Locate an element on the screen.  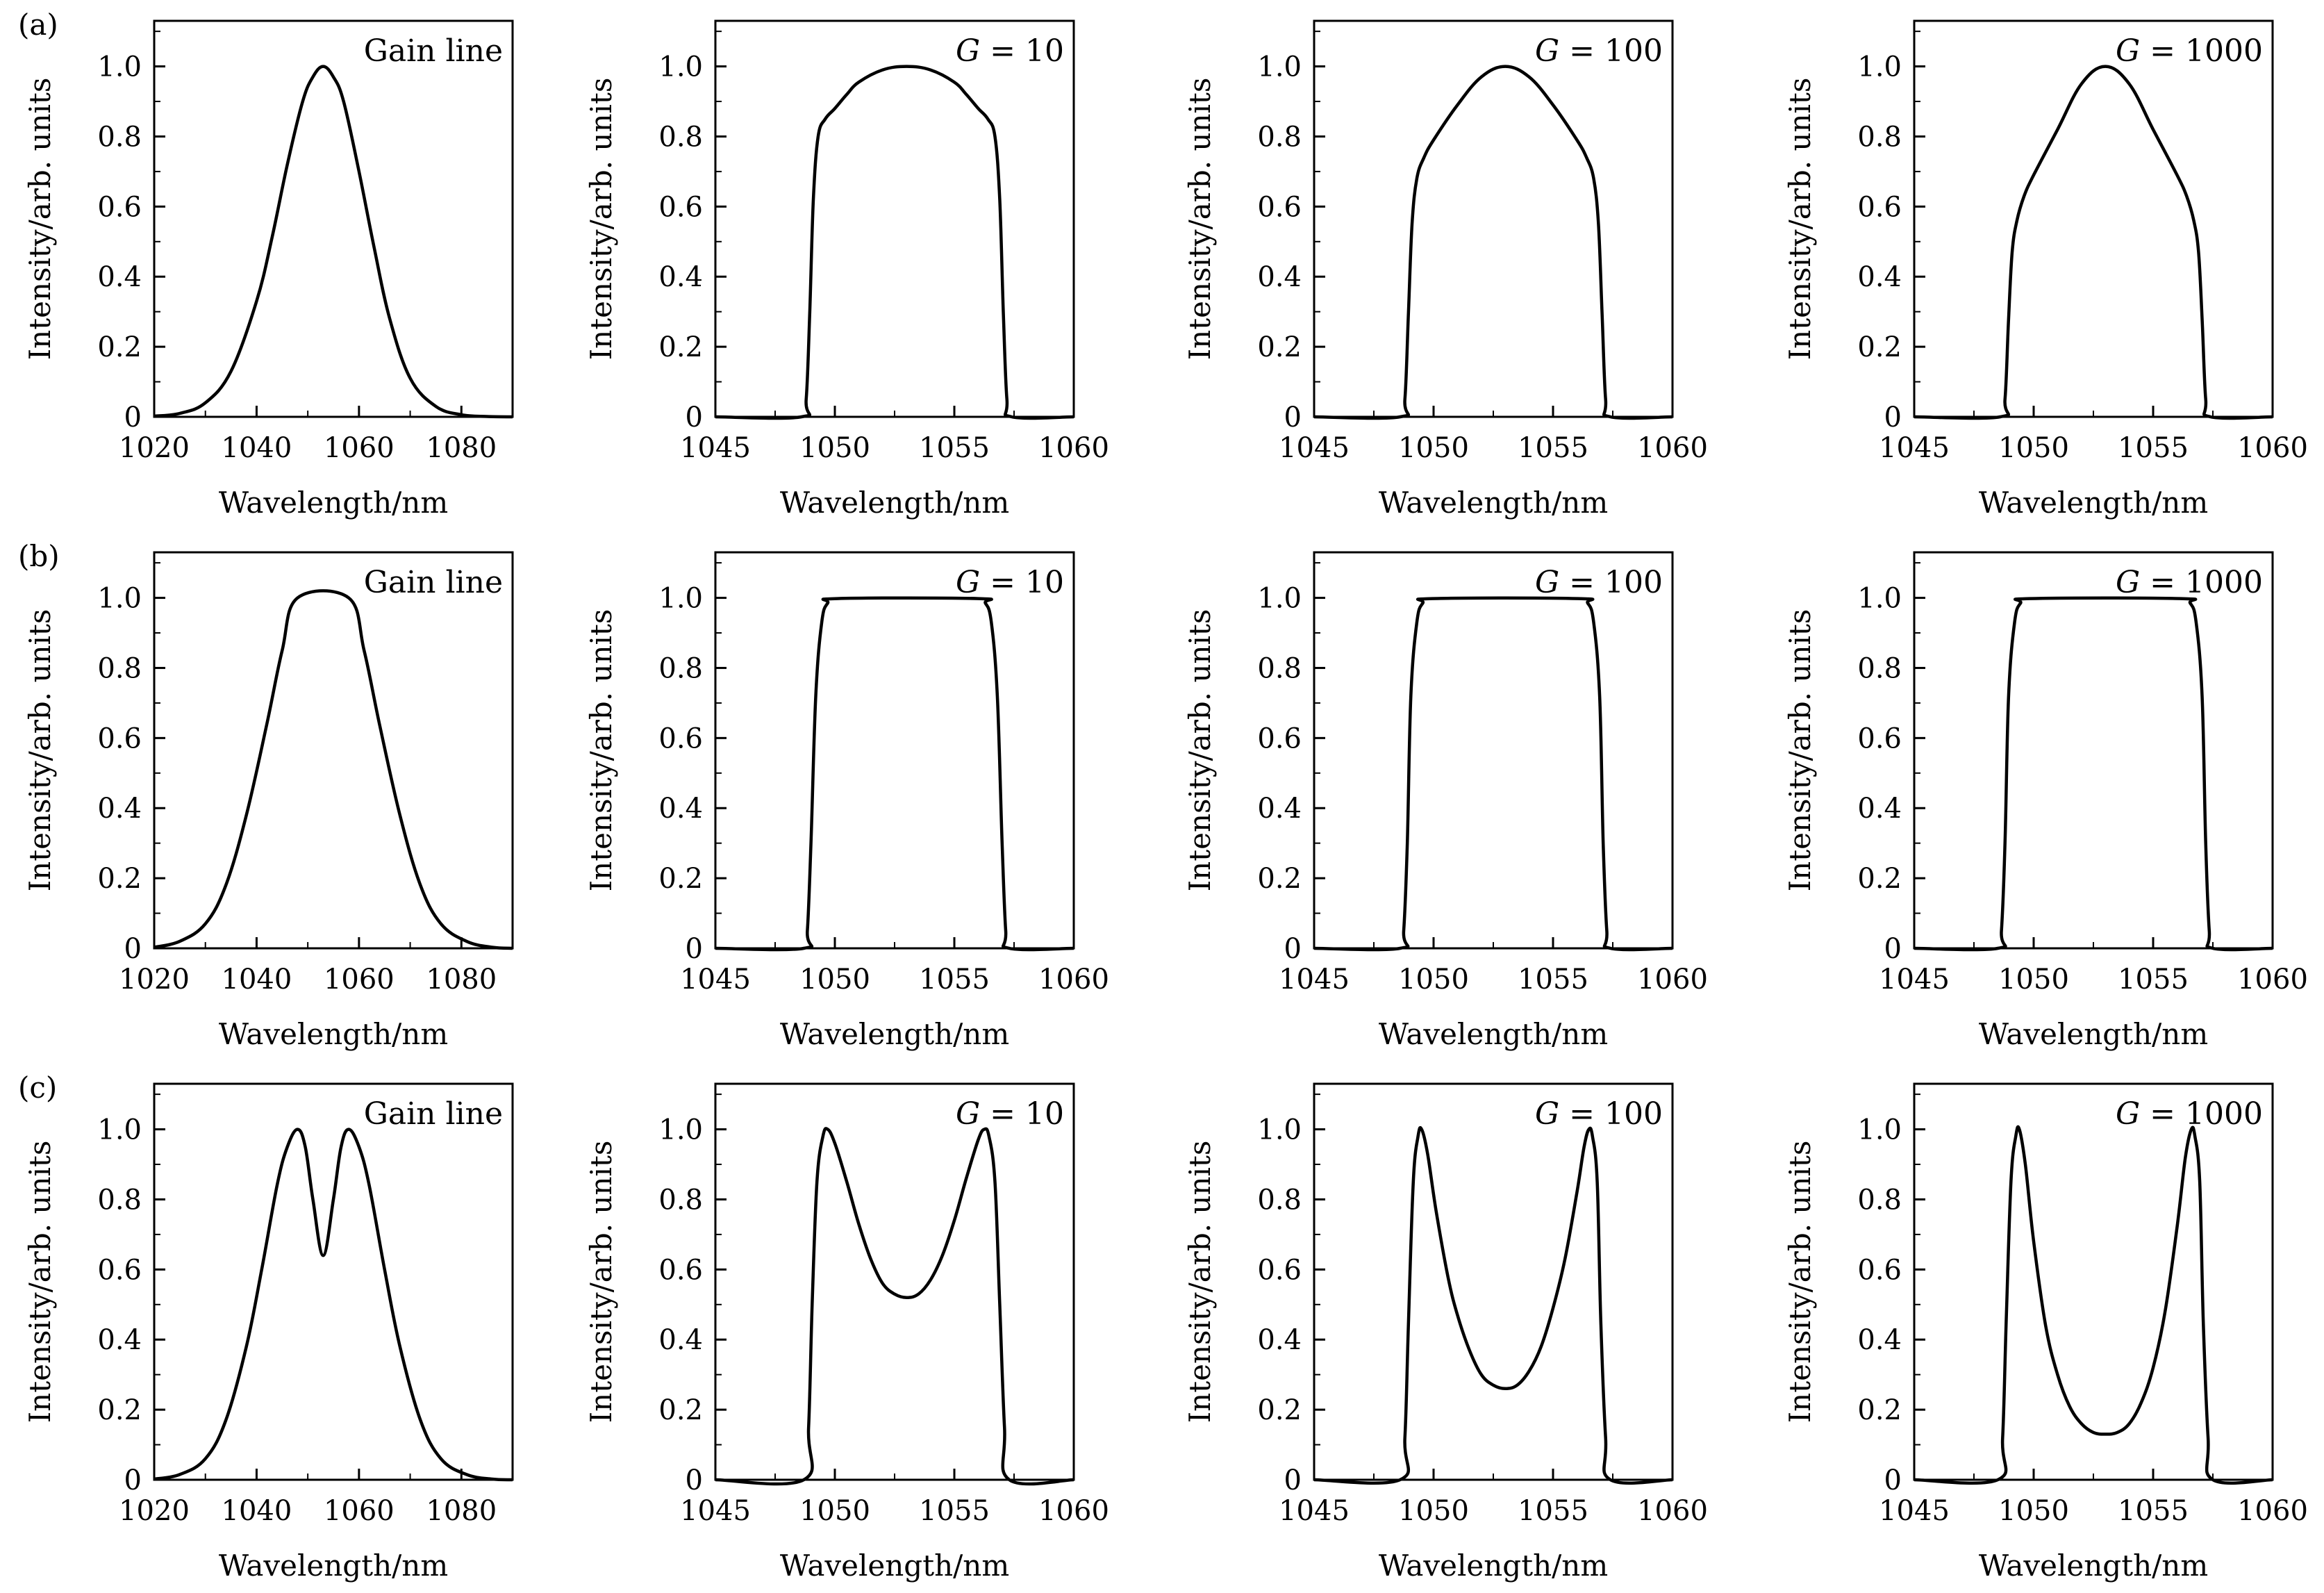
x-tick-label: 1040 is located at coordinates (257, 980).